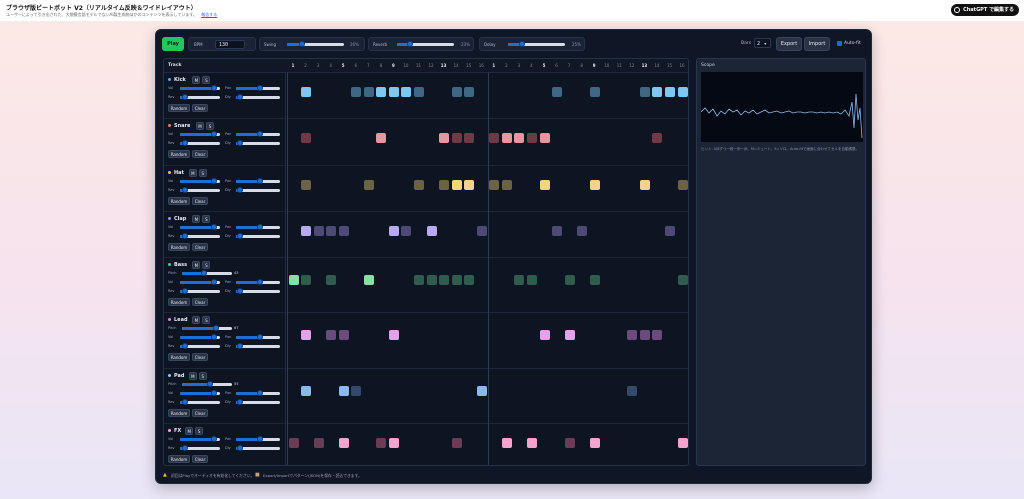  I want to click on delay-slider, so click(536, 44).